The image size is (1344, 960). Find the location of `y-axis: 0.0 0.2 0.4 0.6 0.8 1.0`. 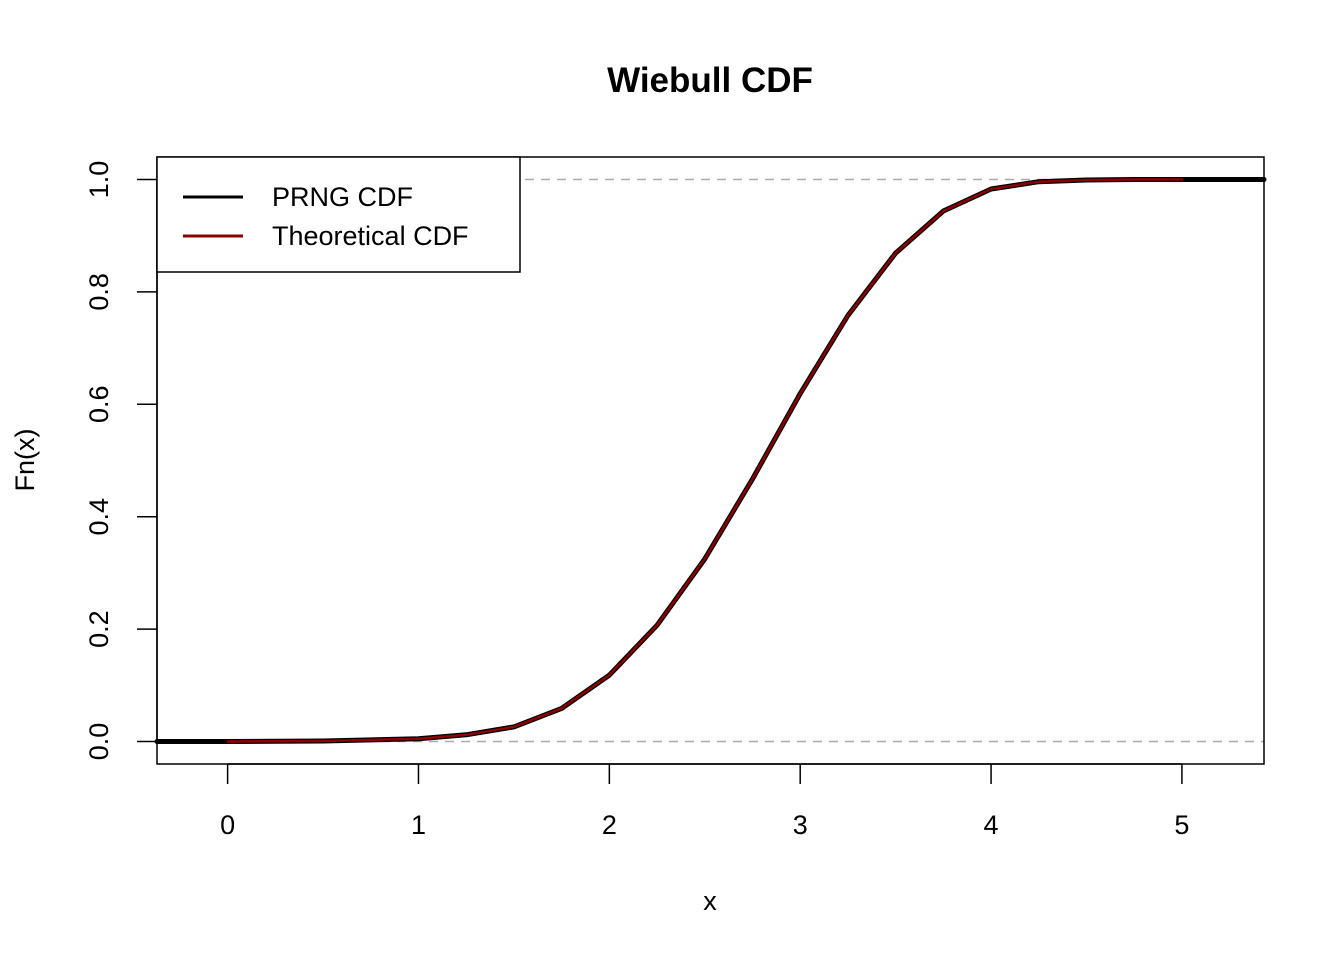

y-axis: 0.0 0.2 0.4 0.6 0.8 1.0 is located at coordinates (121, 461).